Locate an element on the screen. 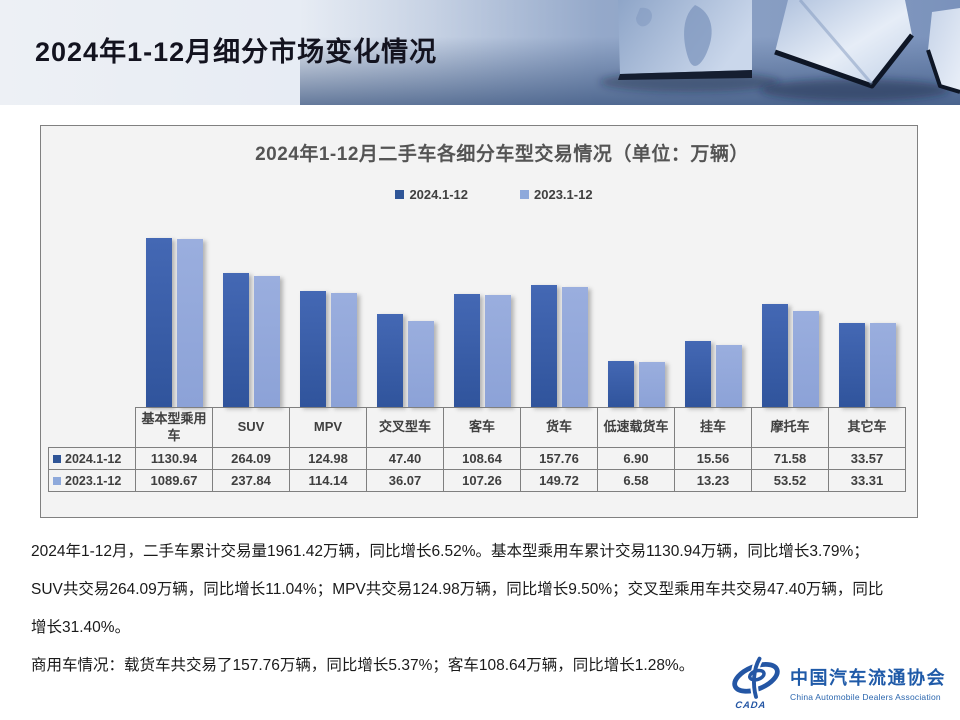 The image size is (960, 720). bar-group-客车 is located at coordinates (482, 322).